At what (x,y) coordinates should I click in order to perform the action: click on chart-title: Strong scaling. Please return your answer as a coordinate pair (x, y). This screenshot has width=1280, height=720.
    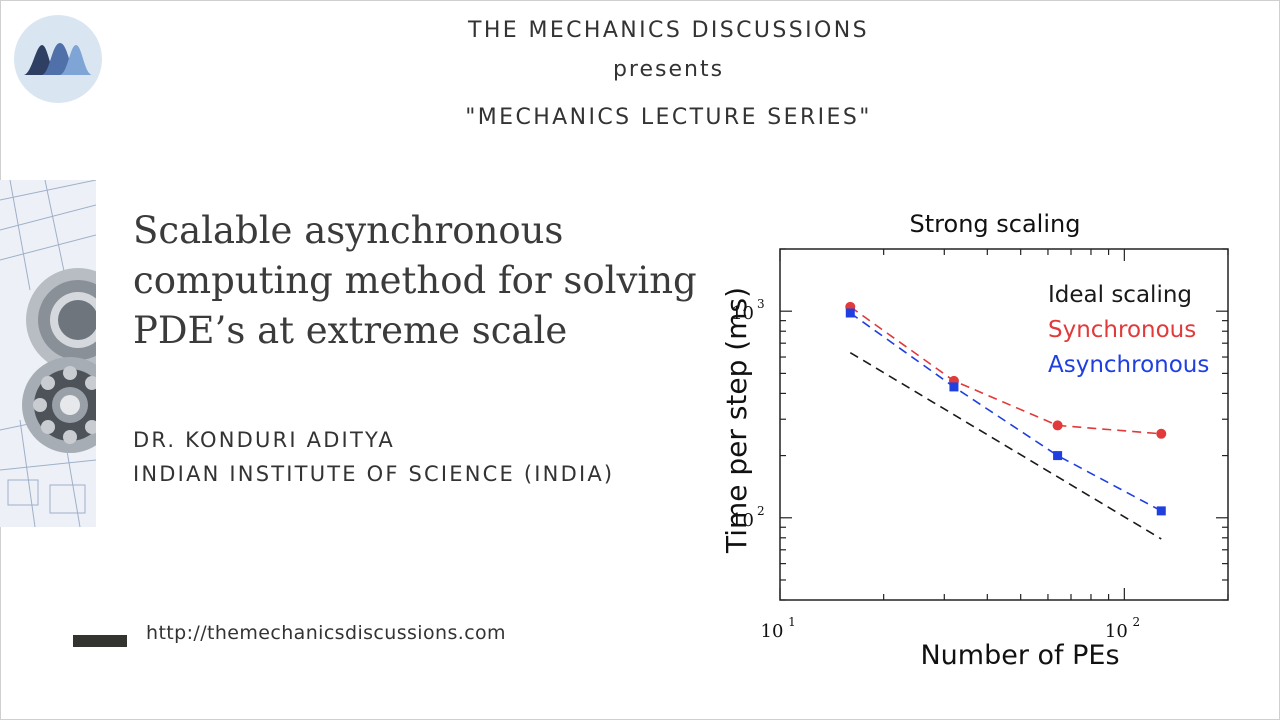
    Looking at the image, I should click on (995, 224).